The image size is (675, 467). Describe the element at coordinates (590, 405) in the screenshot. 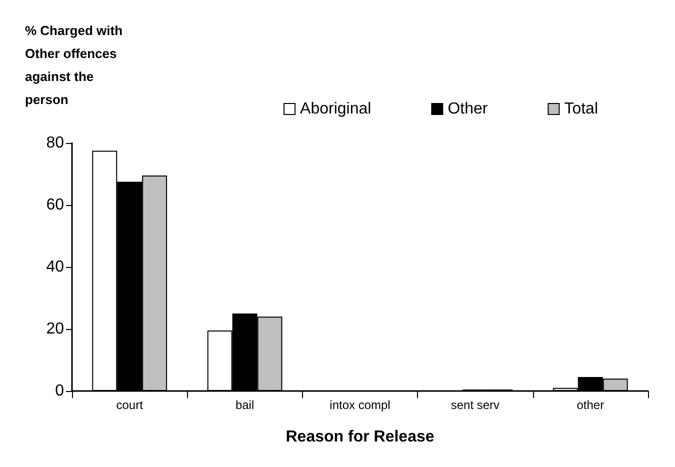

I see `x-tick-label: other` at that location.